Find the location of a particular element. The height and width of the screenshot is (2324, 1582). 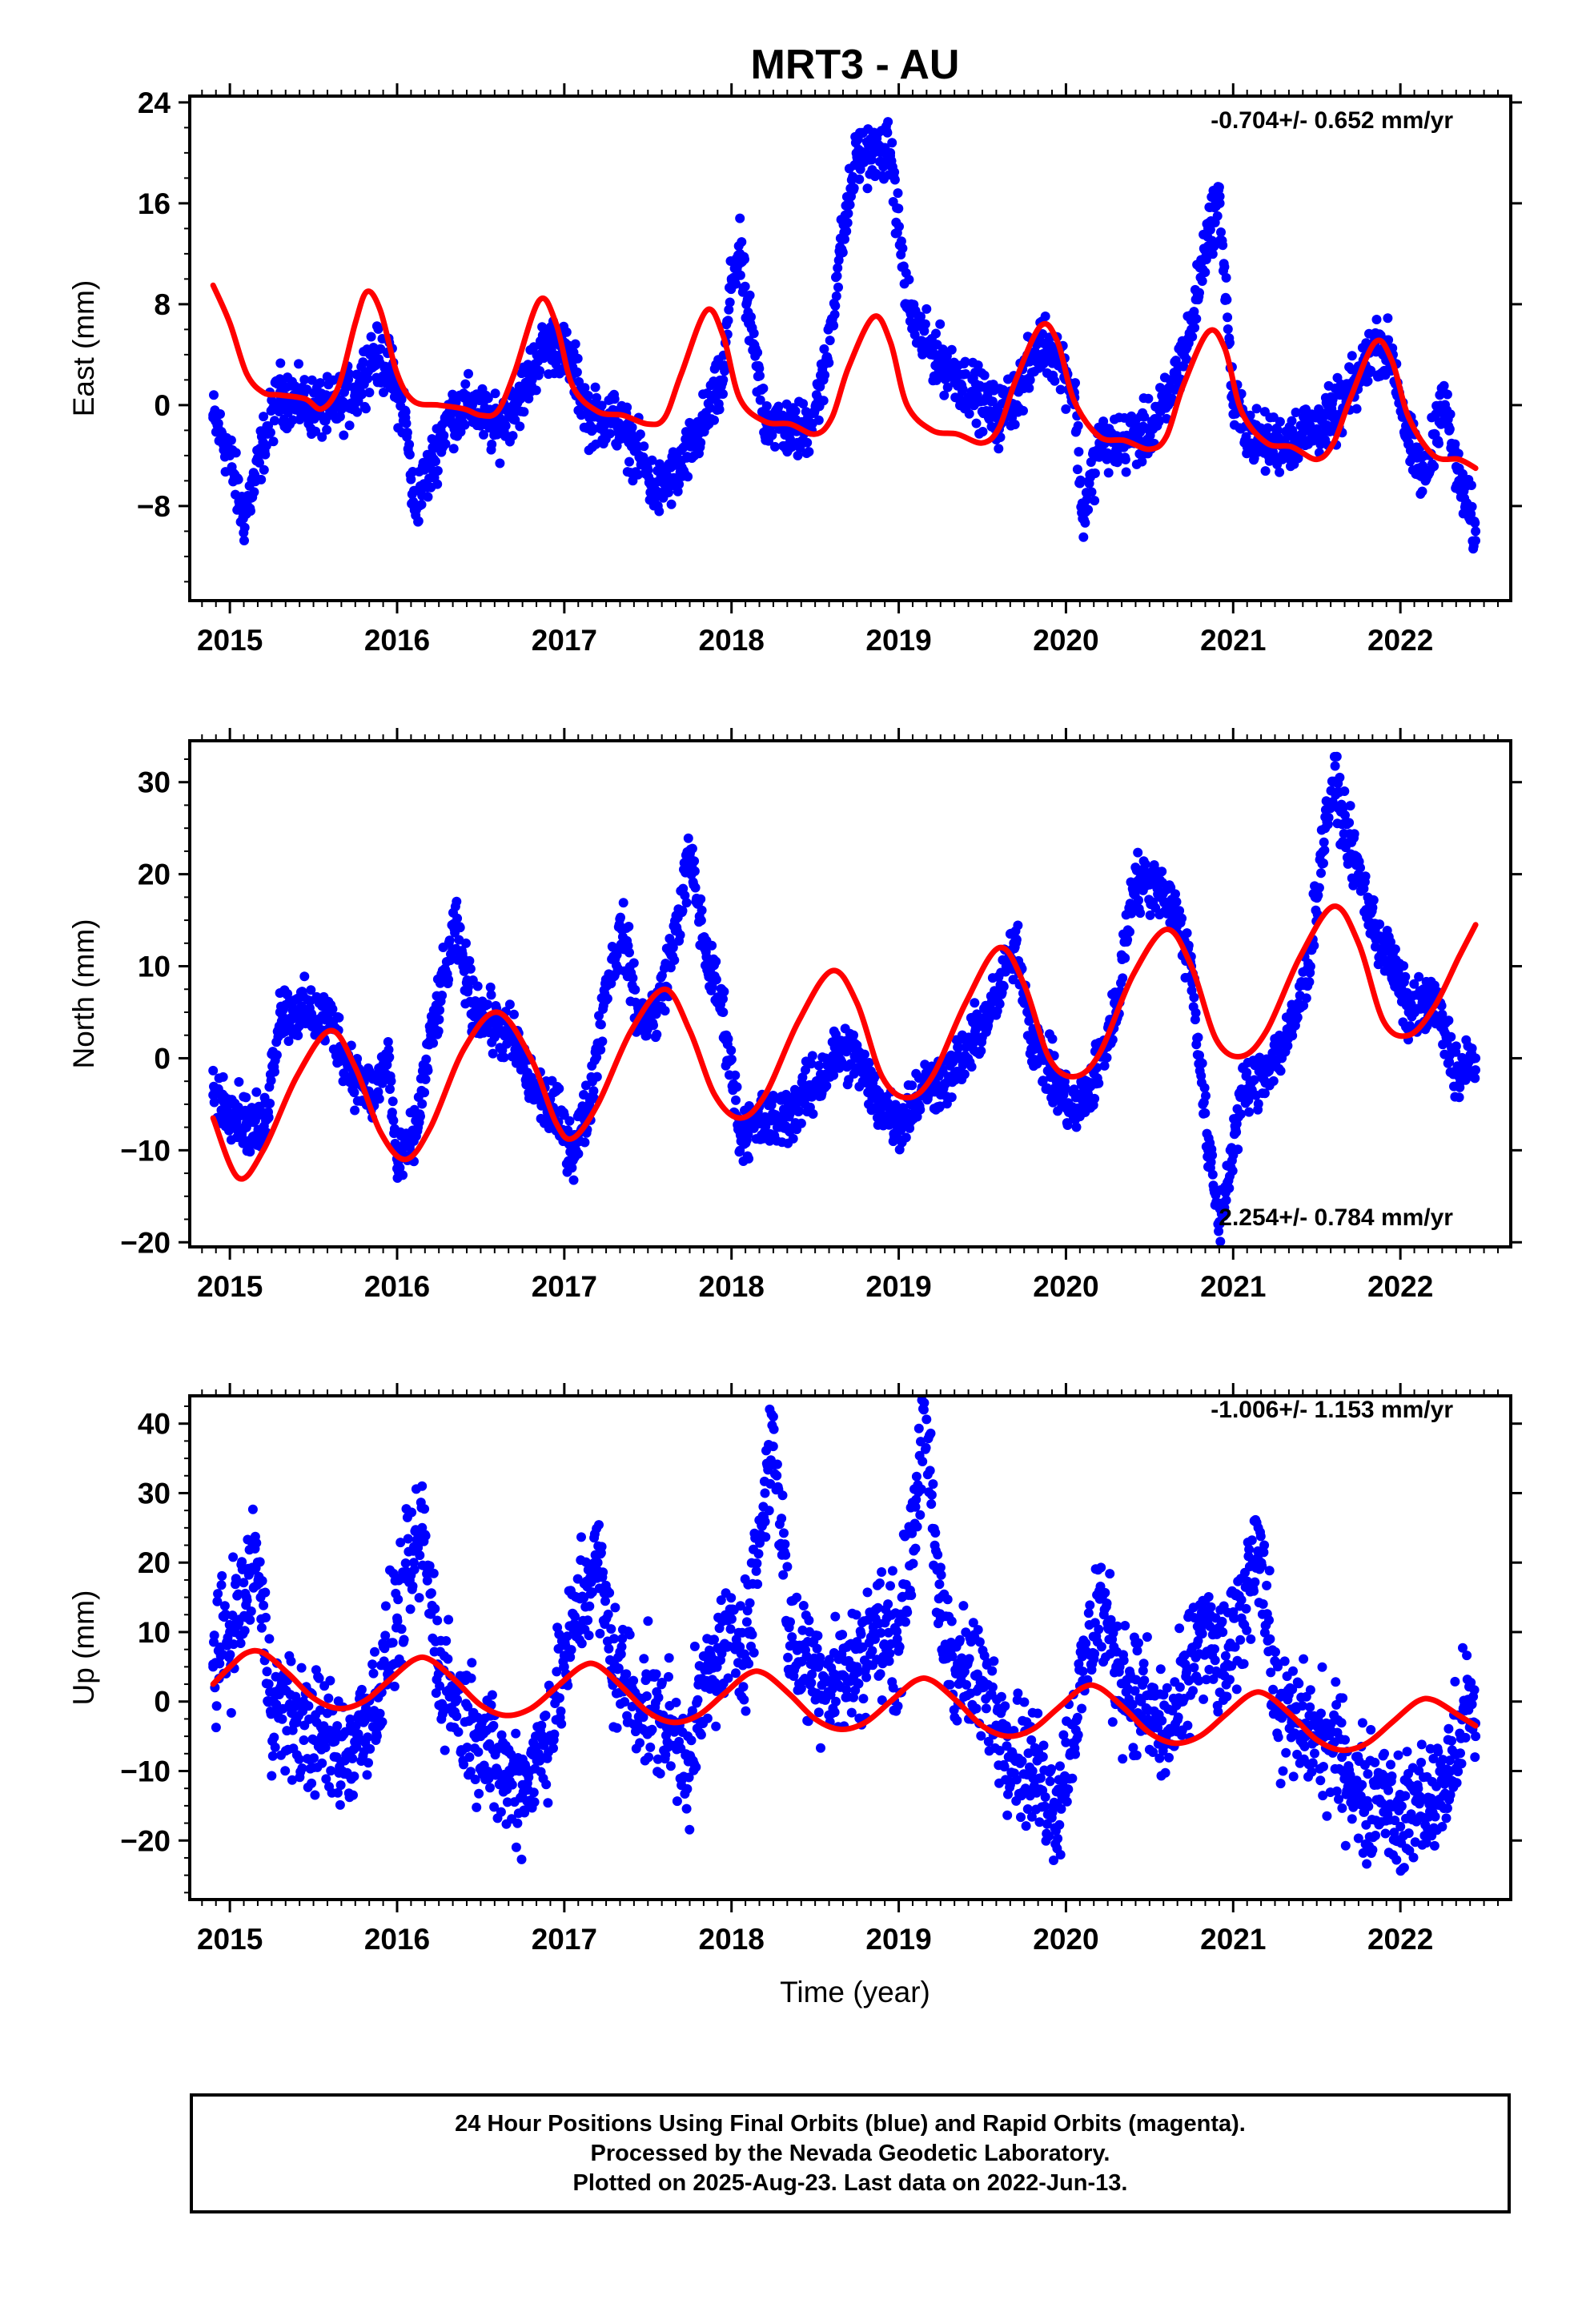

north-y-tick-label: 0 is located at coordinates (162, 1058).